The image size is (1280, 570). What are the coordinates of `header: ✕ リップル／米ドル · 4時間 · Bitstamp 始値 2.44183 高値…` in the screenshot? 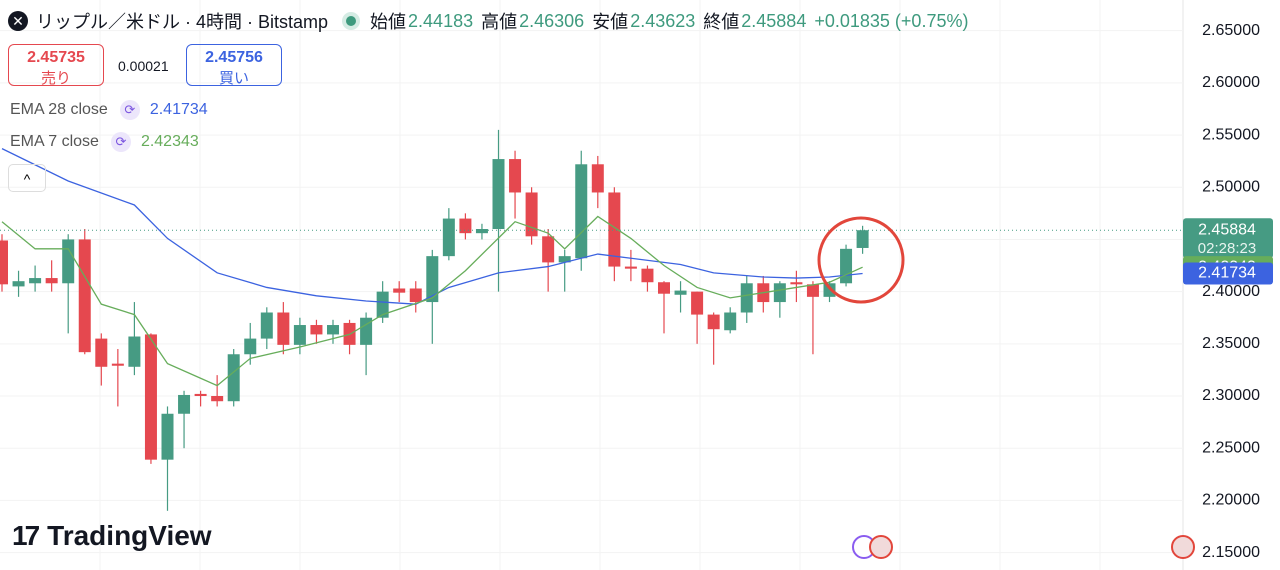 It's located at (492, 21).